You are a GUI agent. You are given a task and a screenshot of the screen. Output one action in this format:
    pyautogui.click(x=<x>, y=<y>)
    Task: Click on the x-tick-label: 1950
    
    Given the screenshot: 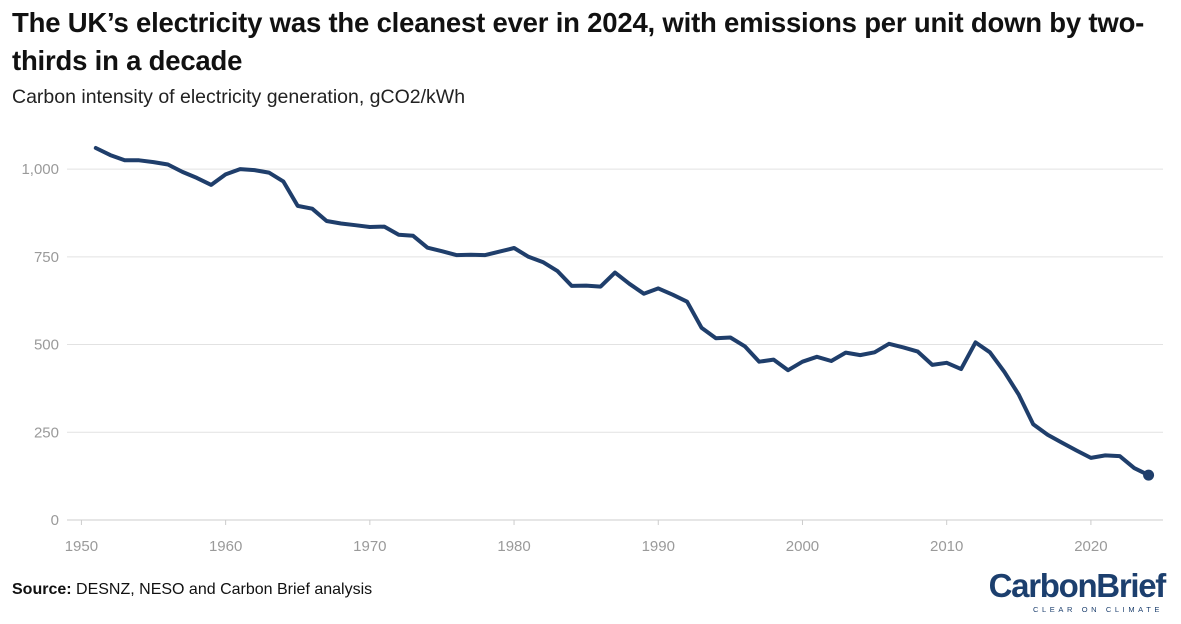 What is the action you would take?
    pyautogui.click(x=81, y=546)
    